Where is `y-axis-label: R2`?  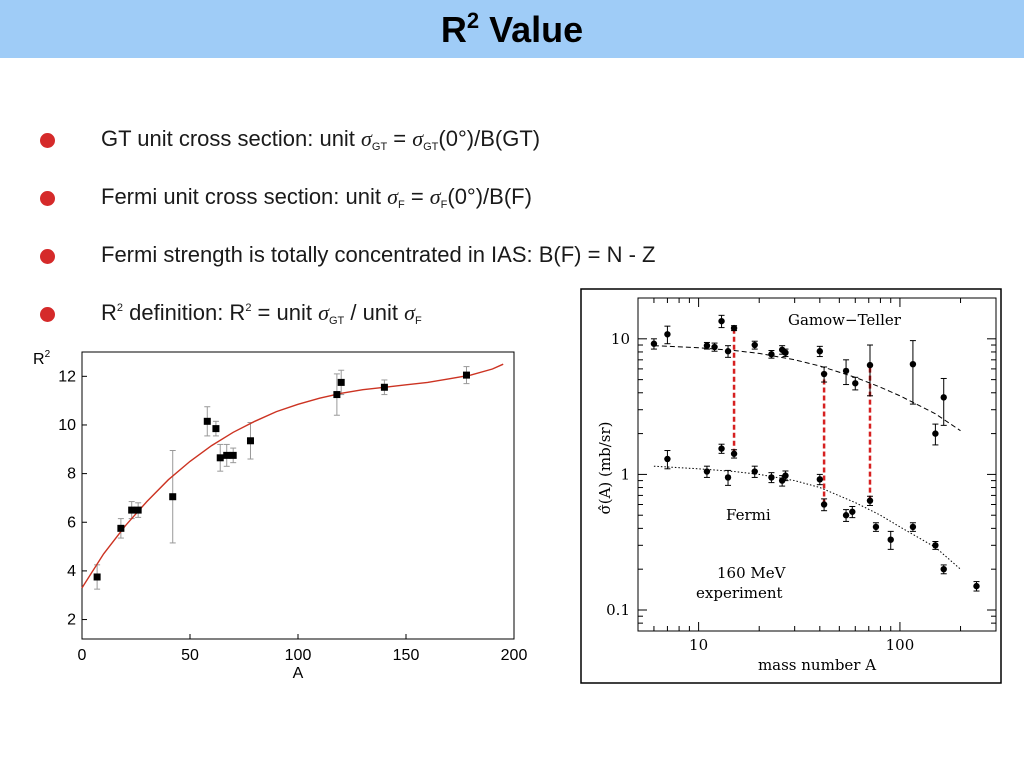 y-axis-label: R2 is located at coordinates (42, 358).